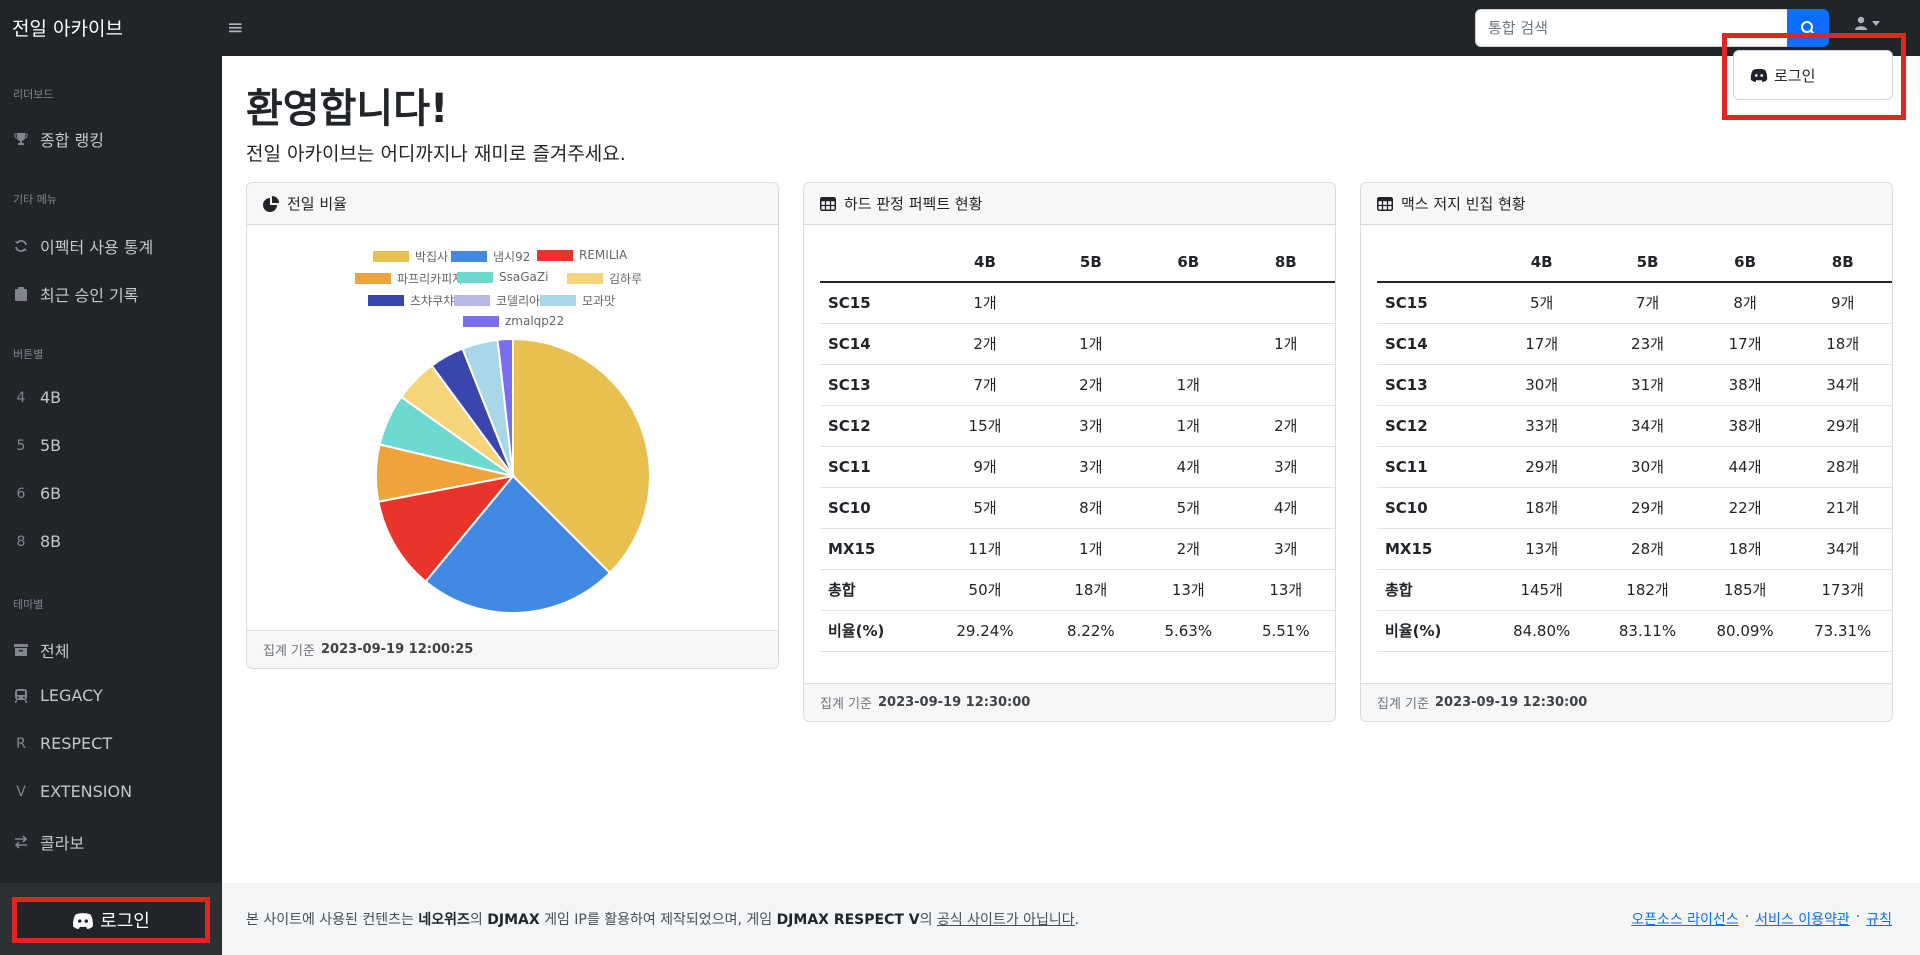  I want to click on sidebar-item-extension: V EXTENSION, so click(73, 791).